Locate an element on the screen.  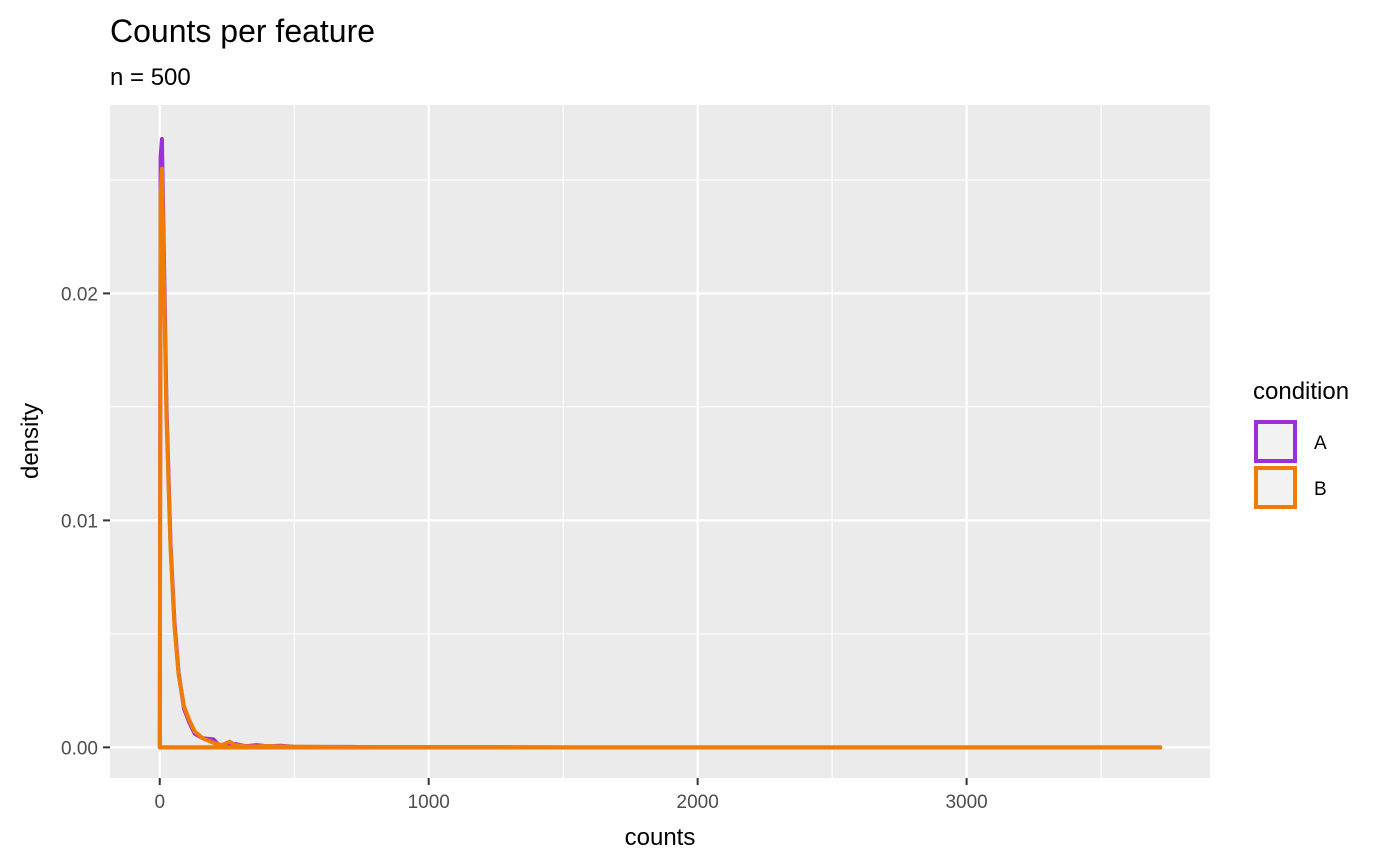
chart-subtitle: n = 500 is located at coordinates (150, 77).